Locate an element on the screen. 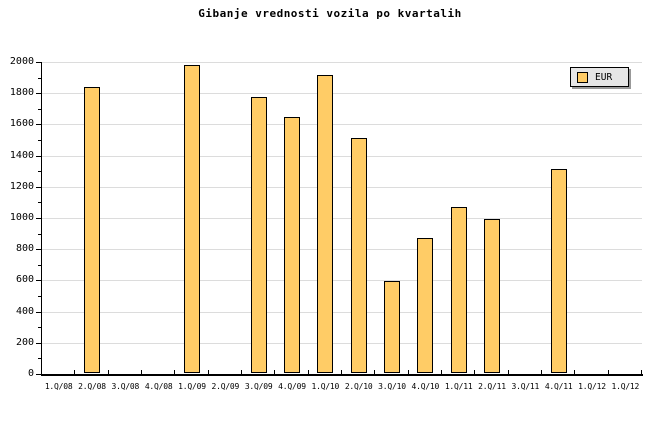 The height and width of the screenshot is (440, 660). y-tick-label: 1800 is located at coordinates (21, 93).